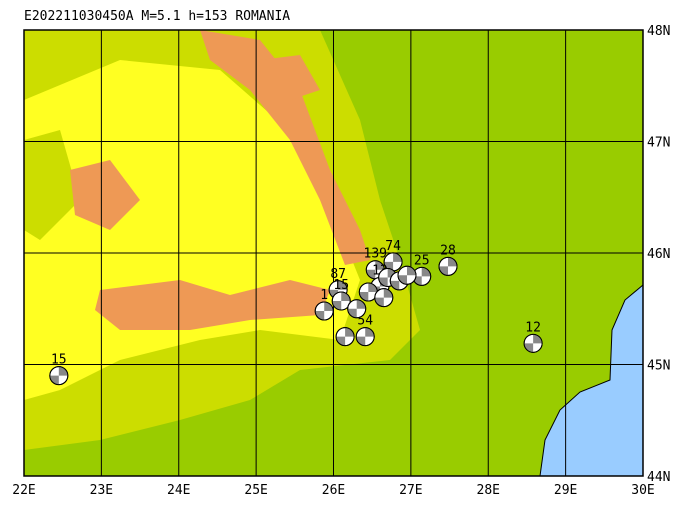  What do you see at coordinates (658, 254) in the screenshot?
I see `lat-tick-label: 46N` at bounding box center [658, 254].